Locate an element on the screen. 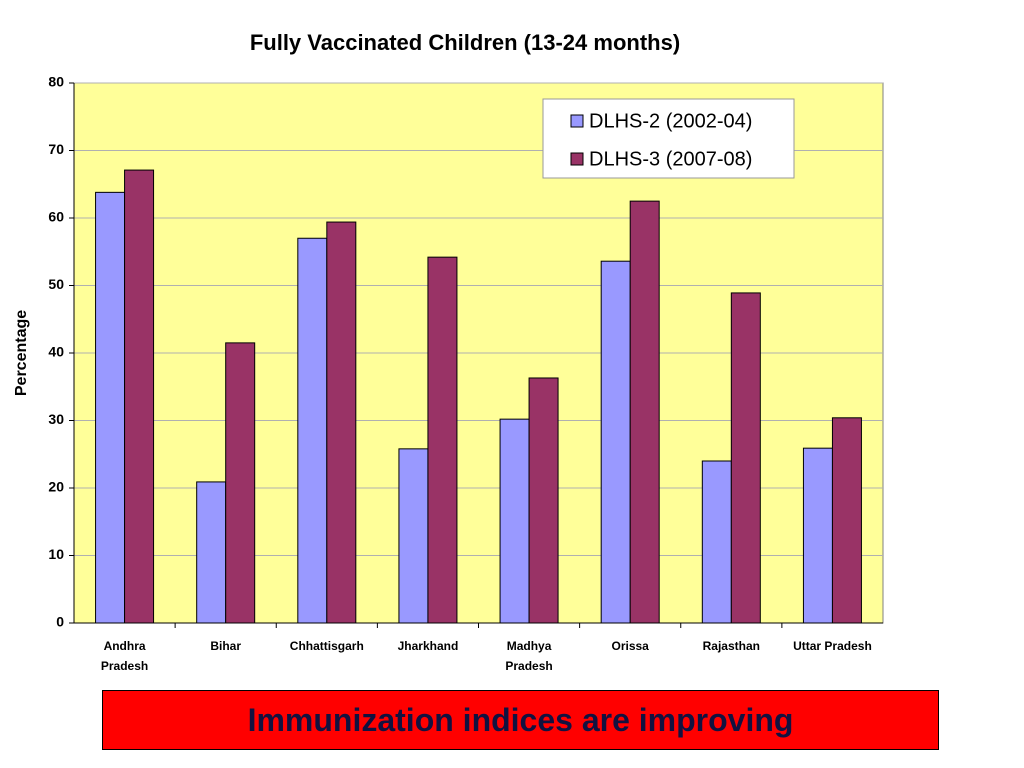  legend-label: DLHS-3 (2007-08) is located at coordinates (670, 159).